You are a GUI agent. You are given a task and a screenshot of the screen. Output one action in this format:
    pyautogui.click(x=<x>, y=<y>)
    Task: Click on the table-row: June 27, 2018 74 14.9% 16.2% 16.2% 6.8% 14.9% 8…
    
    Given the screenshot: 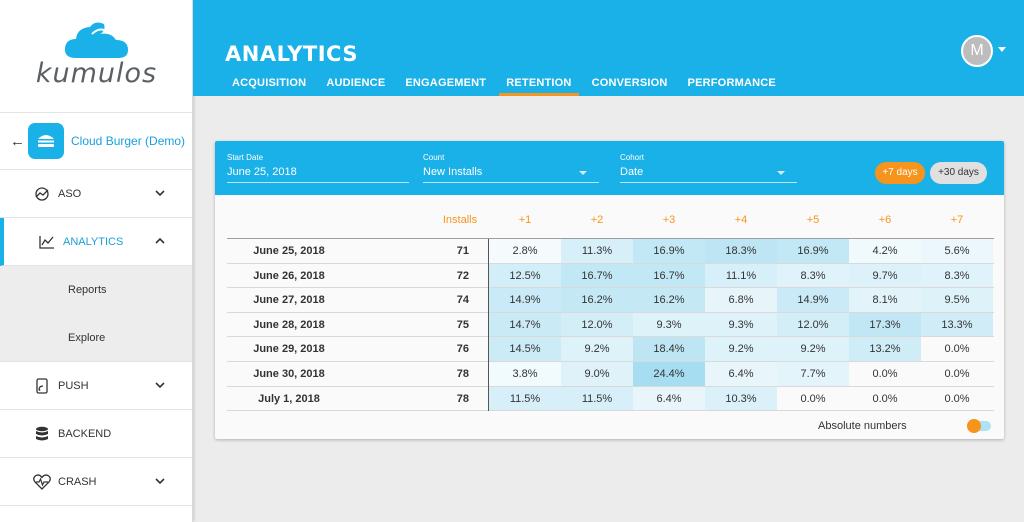 What is the action you would take?
    pyautogui.click(x=610, y=300)
    